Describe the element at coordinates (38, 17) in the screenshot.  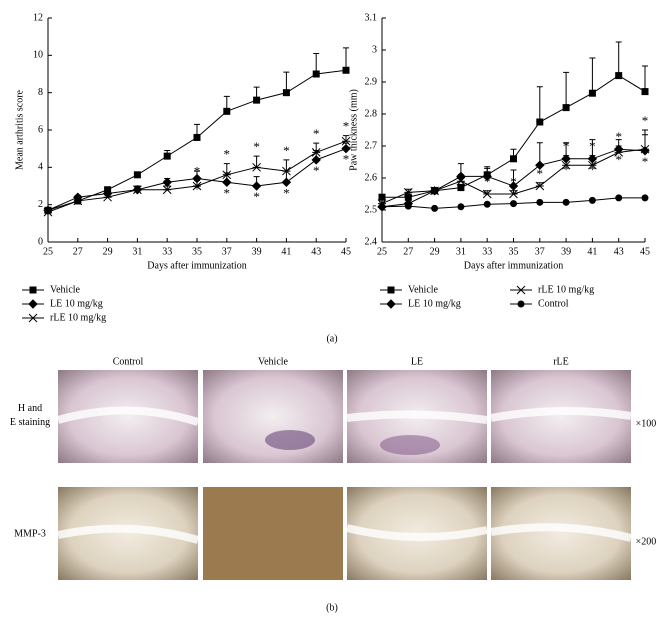
I see `y-tick-label: 12` at that location.